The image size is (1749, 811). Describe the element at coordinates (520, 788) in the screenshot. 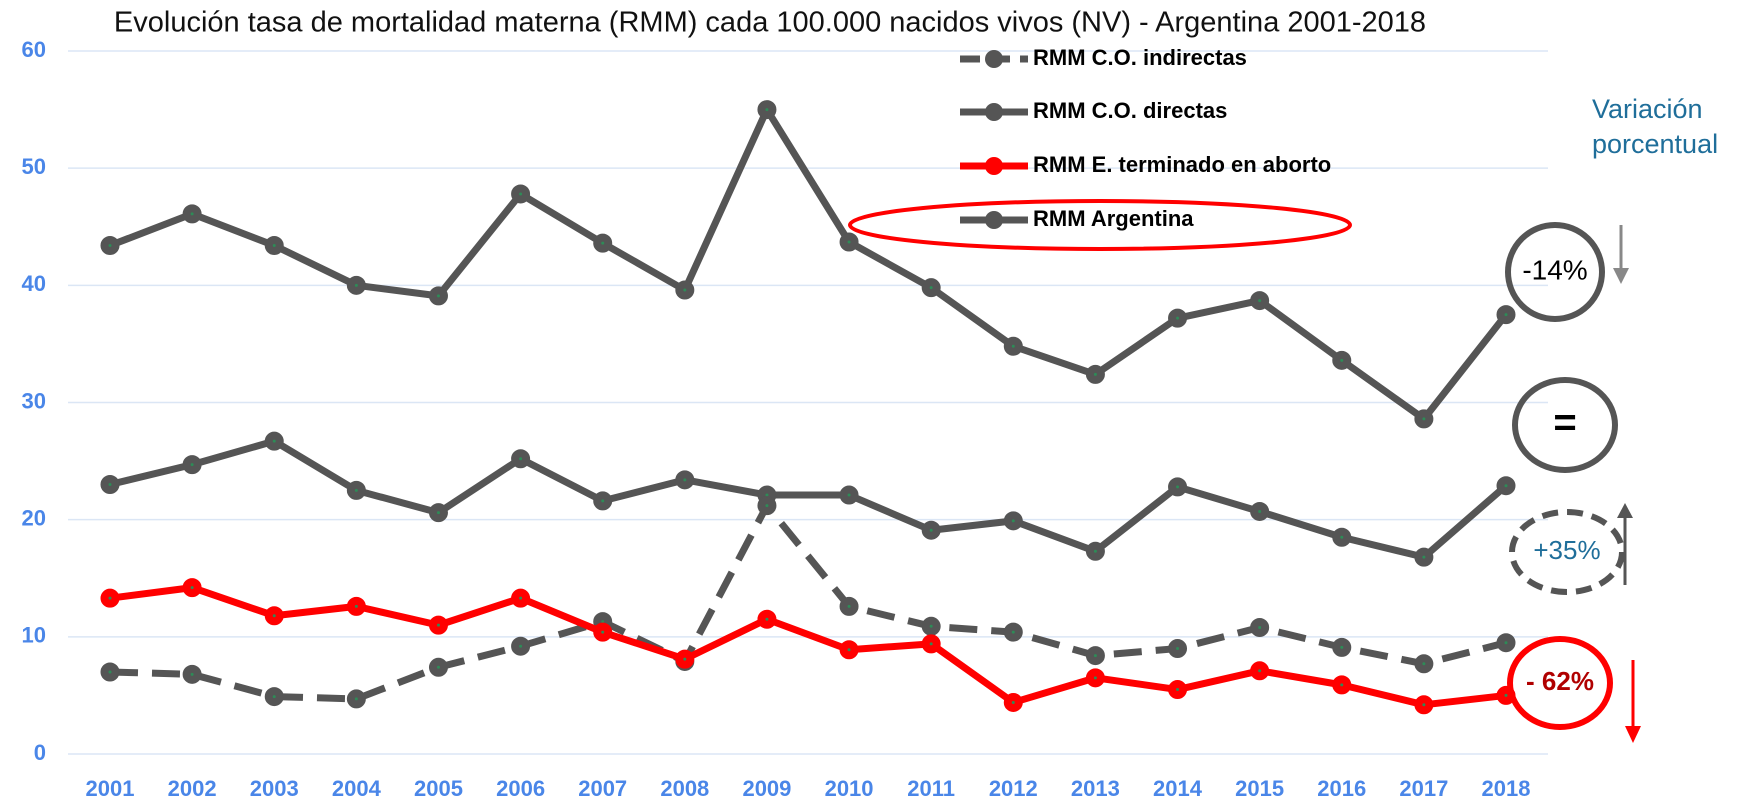

I see `x-tick-label: 2006` at that location.